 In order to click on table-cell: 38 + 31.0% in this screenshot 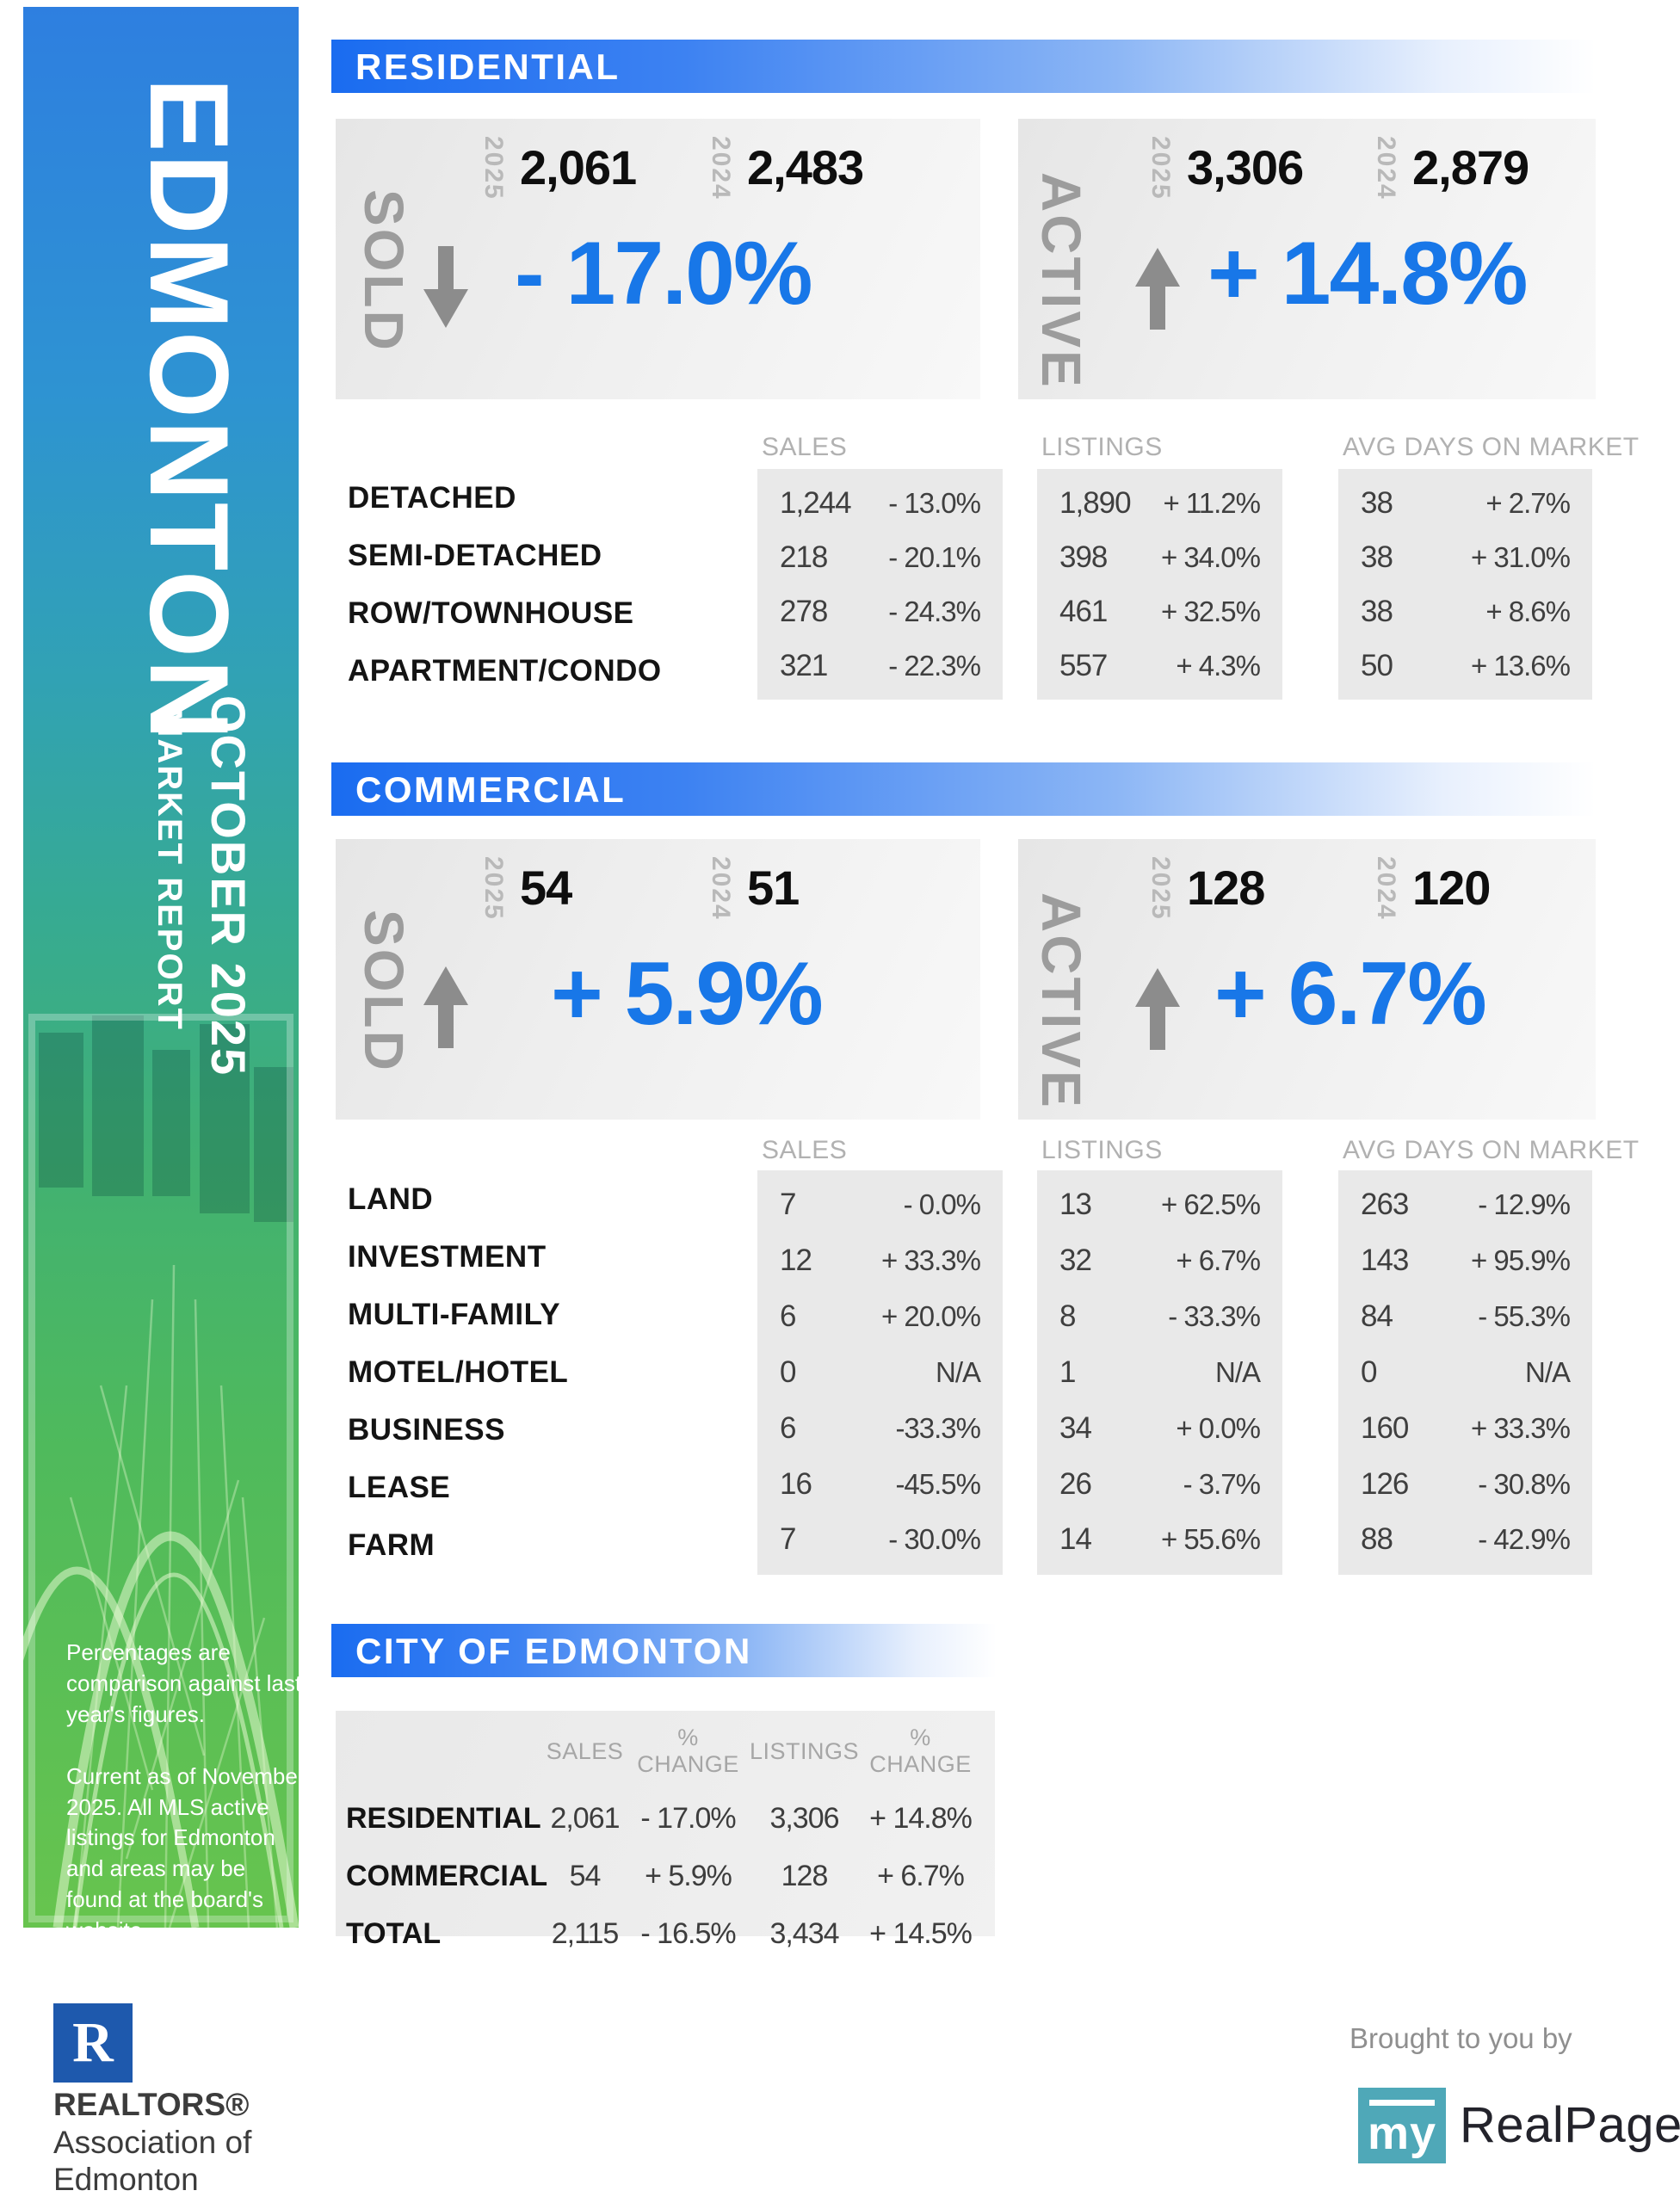, I will do `click(1465, 557)`.